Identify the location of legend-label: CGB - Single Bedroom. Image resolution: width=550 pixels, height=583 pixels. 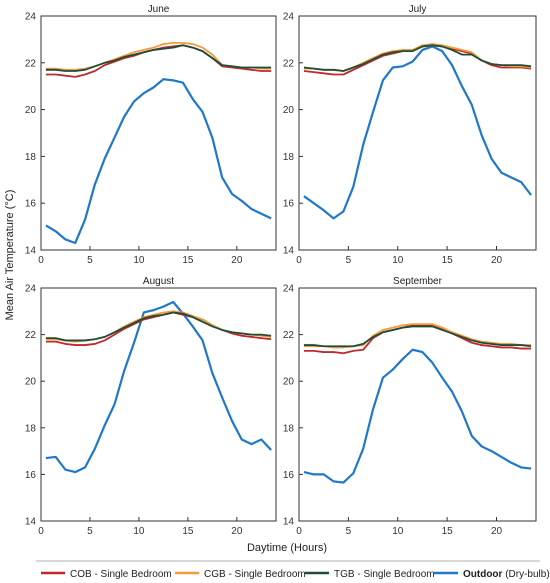
(255, 574).